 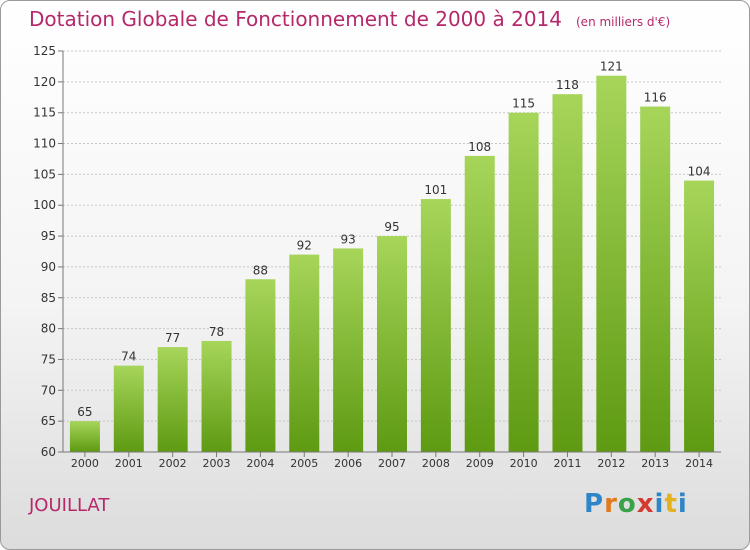 I want to click on data-label: 118, so click(x=567, y=85).